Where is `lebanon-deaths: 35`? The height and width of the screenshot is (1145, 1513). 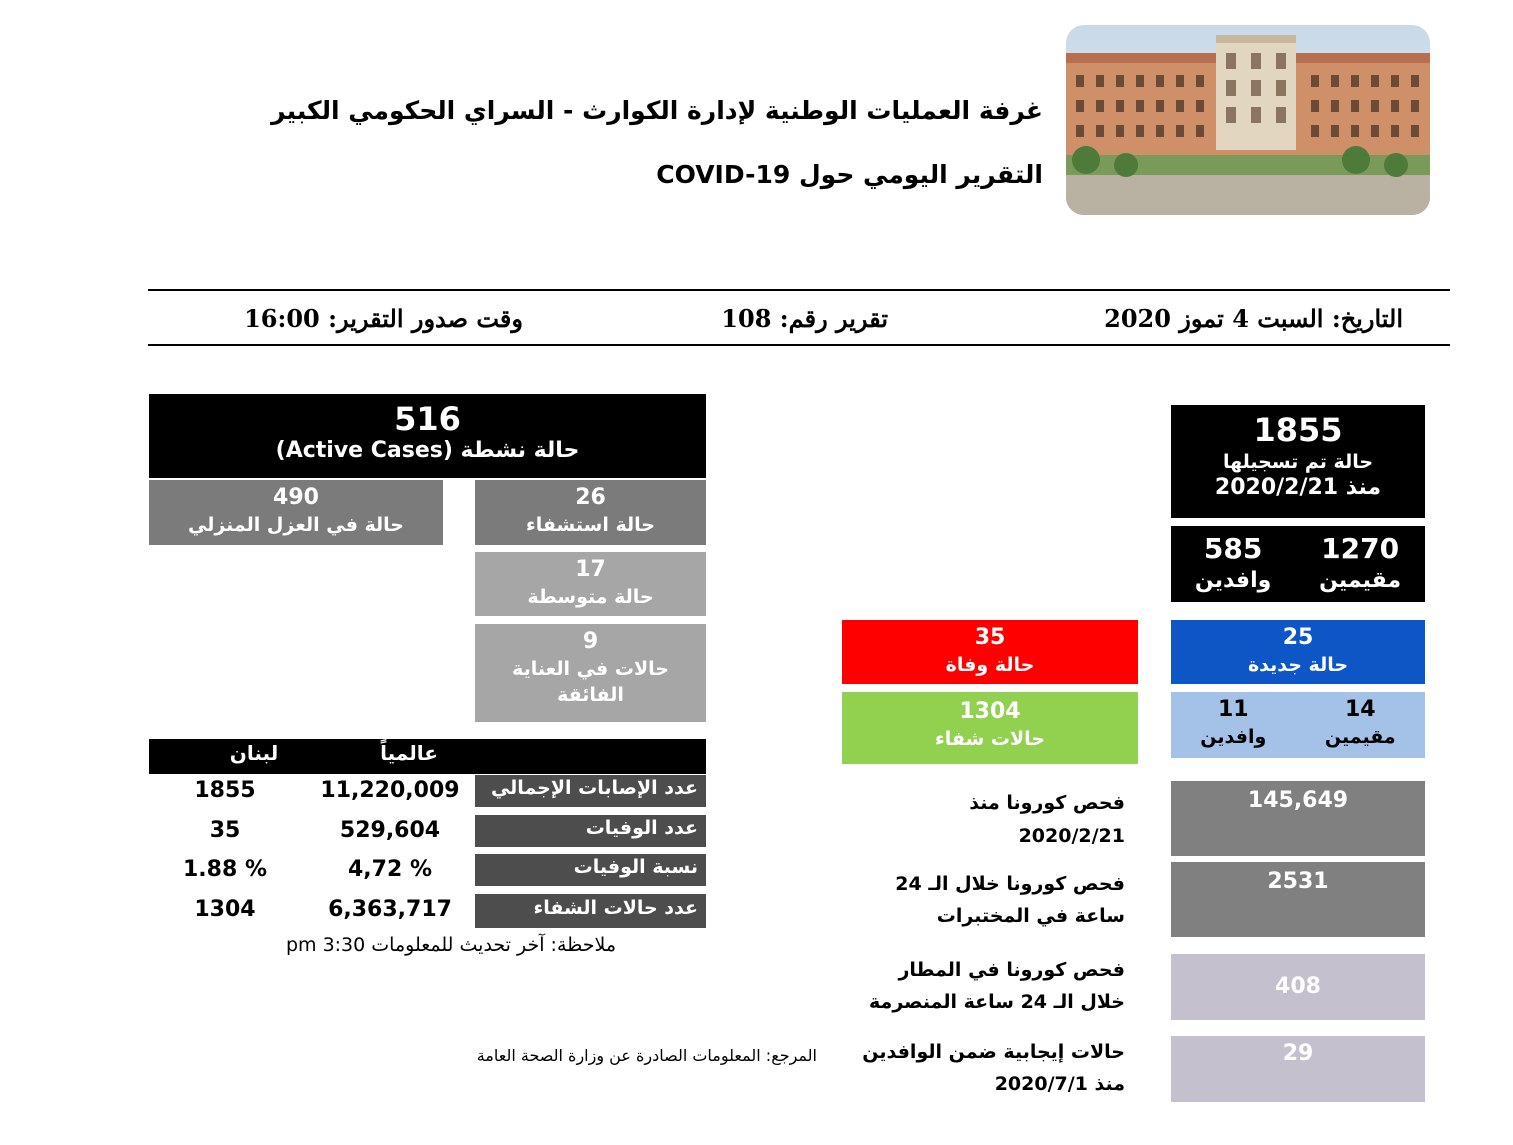
lebanon-deaths: 35 is located at coordinates (225, 830).